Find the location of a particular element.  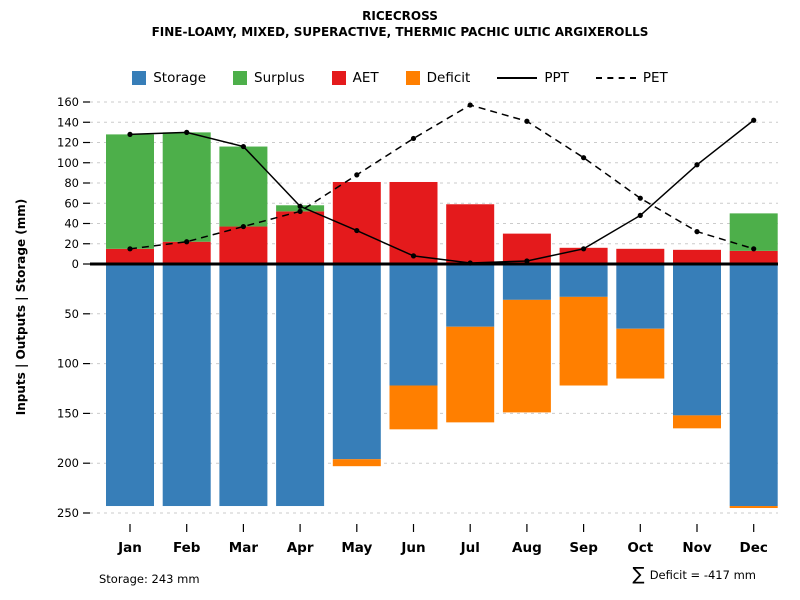

total-deficit-annotation: ∑ Deficit = -417 mm is located at coordinates (694, 575).